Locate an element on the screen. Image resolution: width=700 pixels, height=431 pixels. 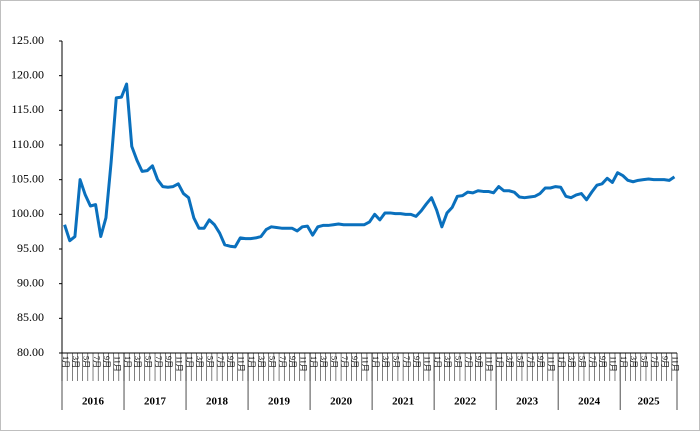
y-tick-label: 115.00 is located at coordinates (27, 109).